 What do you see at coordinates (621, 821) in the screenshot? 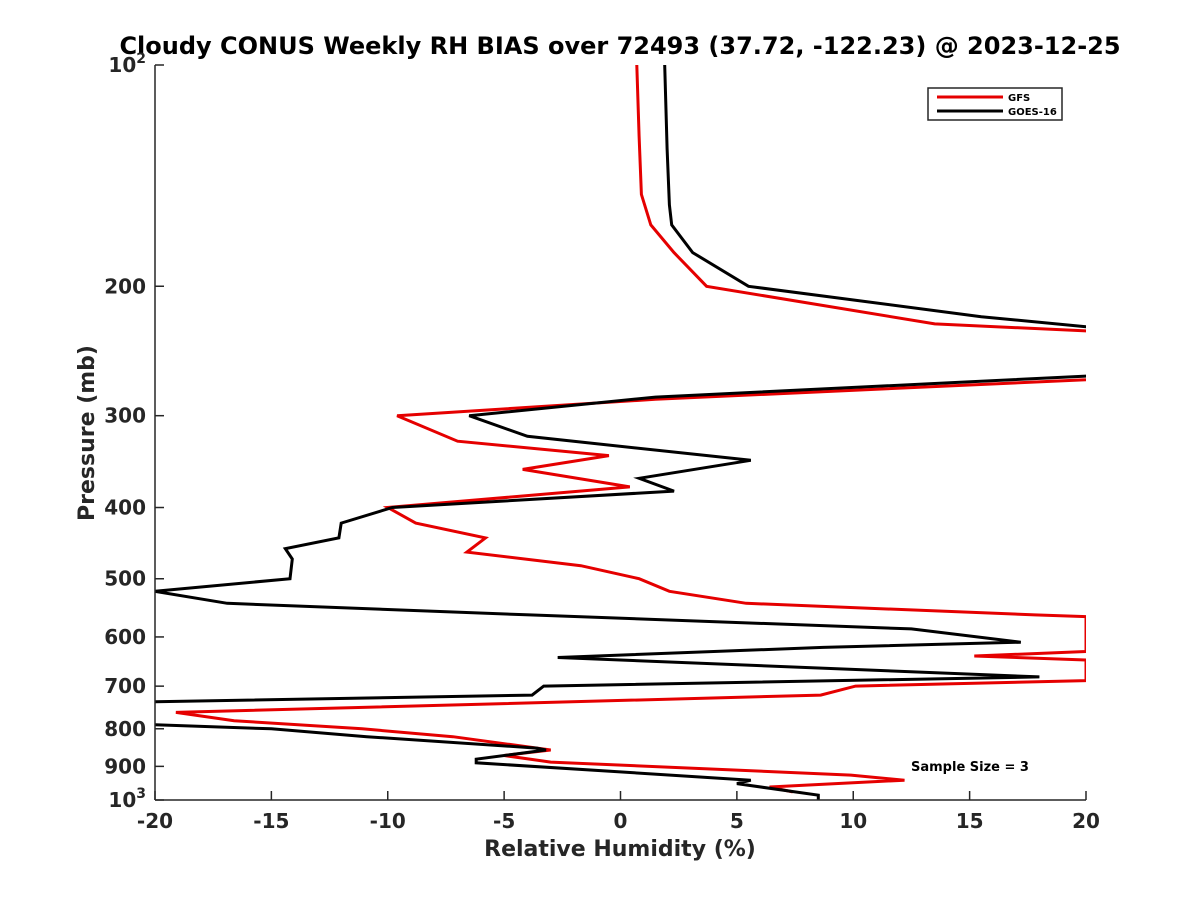
I see `x-tick-label: 0` at bounding box center [621, 821].